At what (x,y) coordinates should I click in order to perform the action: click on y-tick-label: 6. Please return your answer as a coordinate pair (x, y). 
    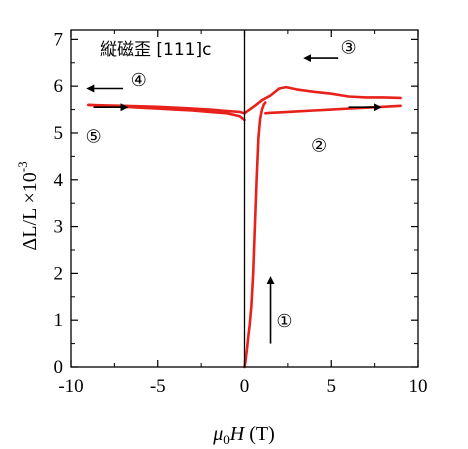
    Looking at the image, I should click on (59, 86).